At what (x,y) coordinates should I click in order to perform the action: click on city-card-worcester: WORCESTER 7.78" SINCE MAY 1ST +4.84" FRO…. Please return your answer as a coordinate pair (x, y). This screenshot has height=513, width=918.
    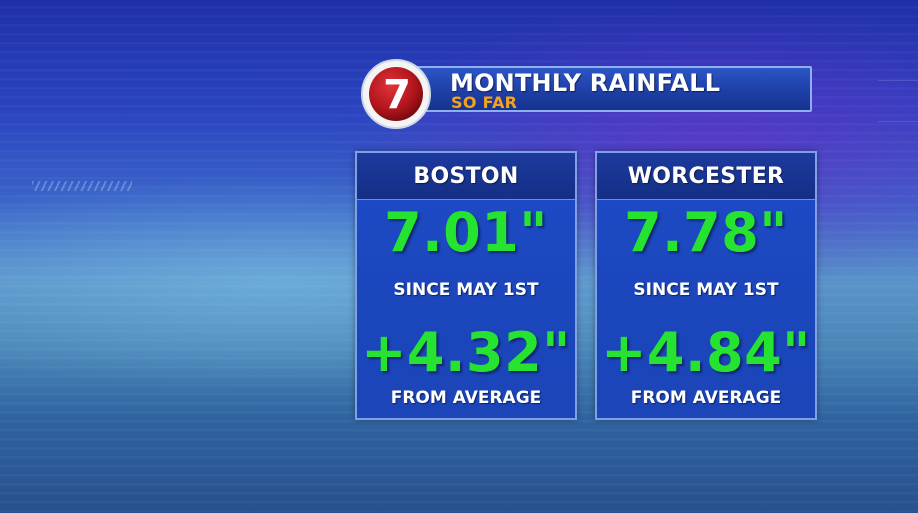
    Looking at the image, I should click on (706, 285).